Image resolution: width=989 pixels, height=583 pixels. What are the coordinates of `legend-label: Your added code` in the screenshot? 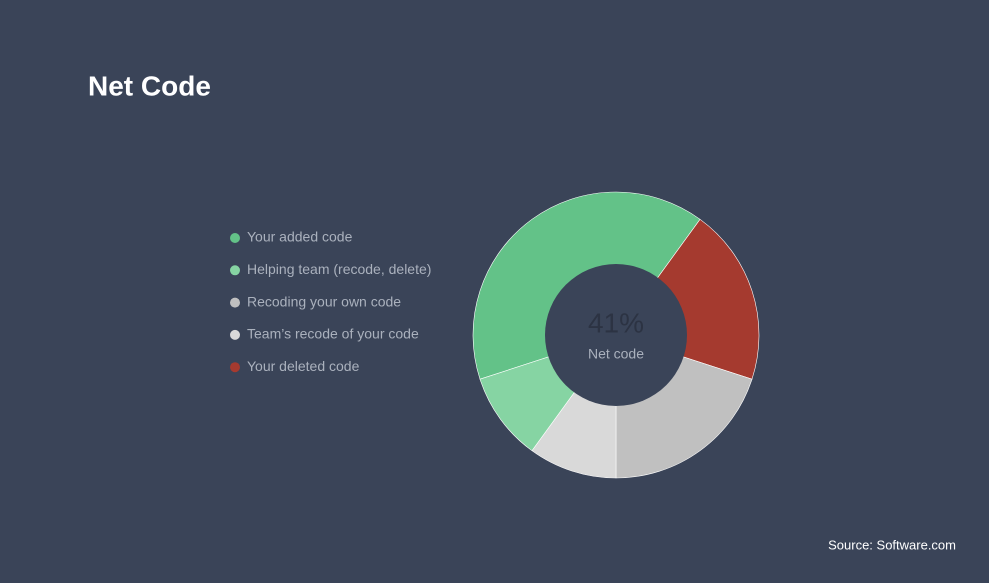 It's located at (300, 237).